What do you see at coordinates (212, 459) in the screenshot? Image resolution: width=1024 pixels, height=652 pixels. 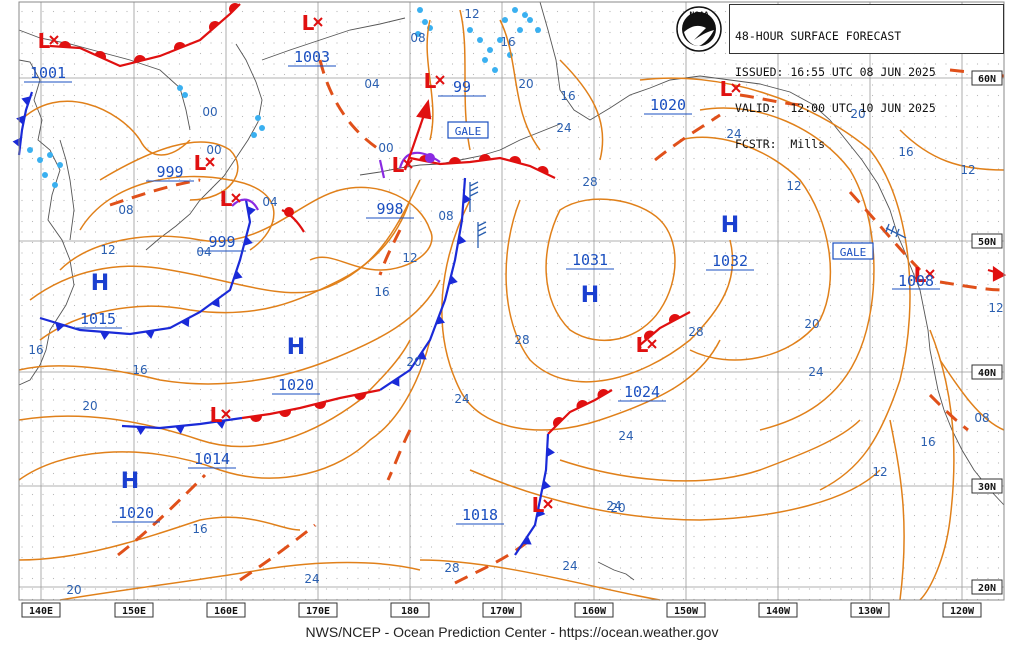 I see `low-pressure: 1014` at bounding box center [212, 459].